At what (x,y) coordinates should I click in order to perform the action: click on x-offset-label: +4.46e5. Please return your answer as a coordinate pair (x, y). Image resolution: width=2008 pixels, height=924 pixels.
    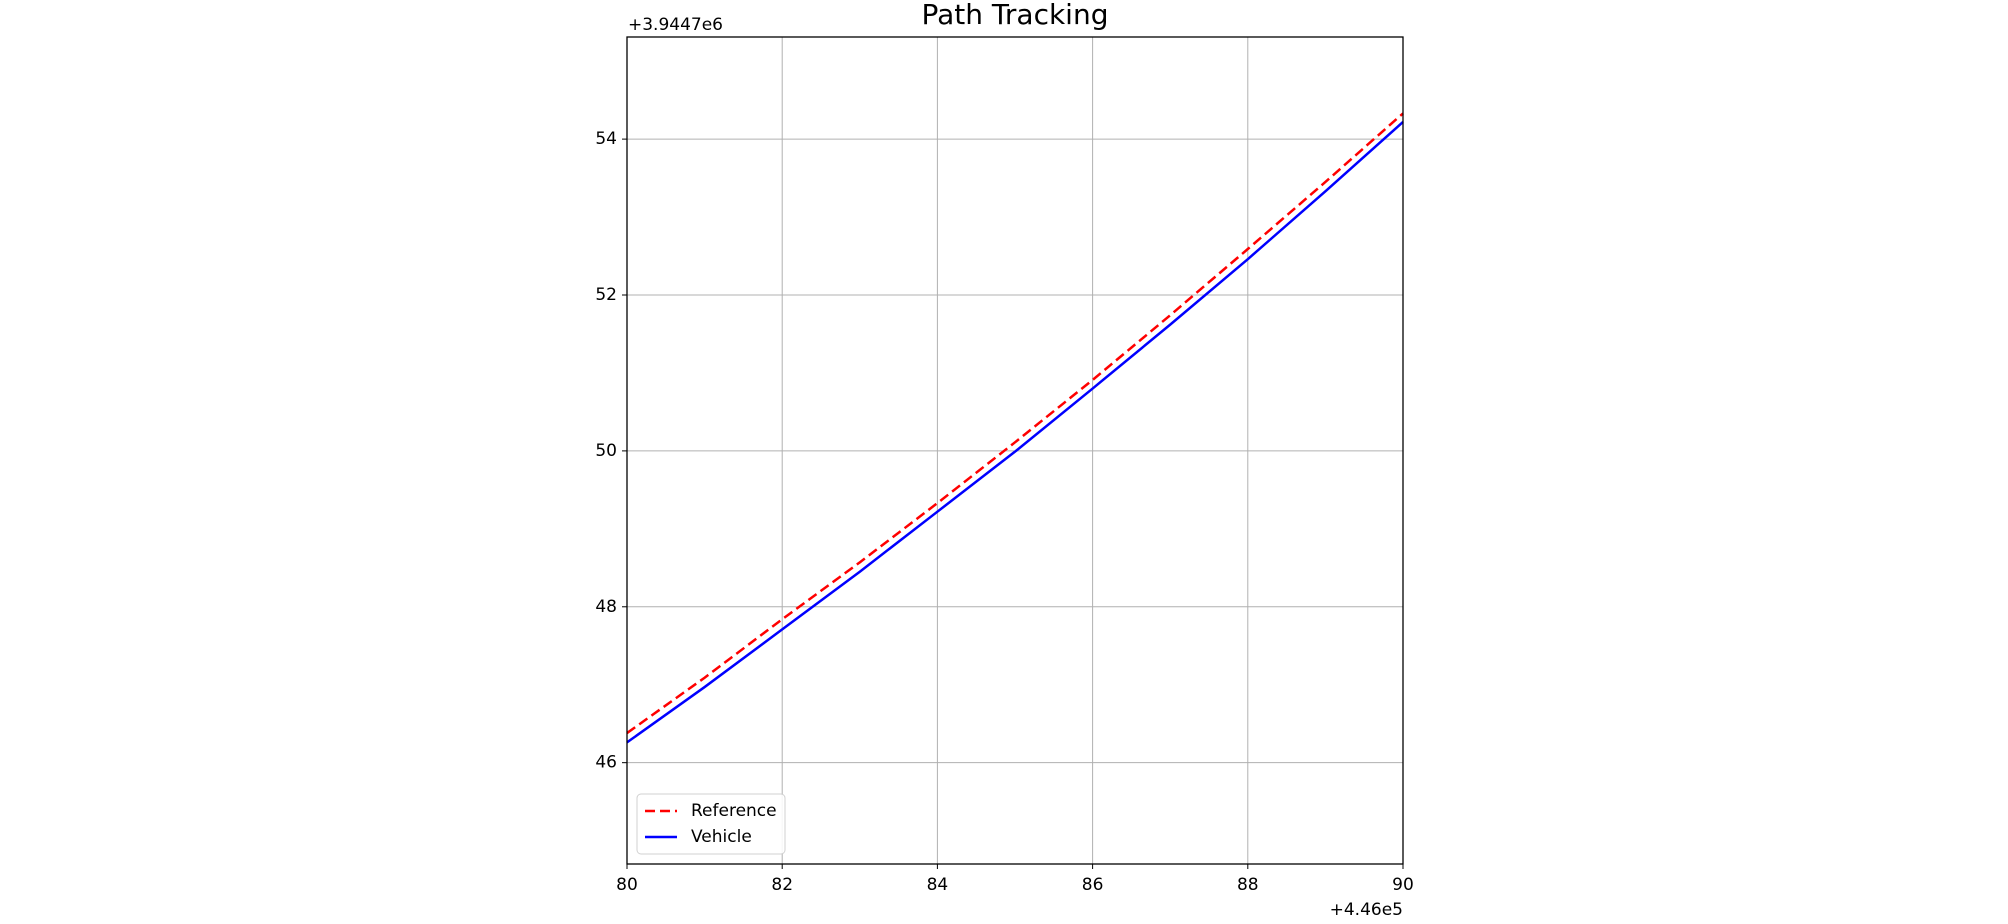
    Looking at the image, I should click on (1366, 910).